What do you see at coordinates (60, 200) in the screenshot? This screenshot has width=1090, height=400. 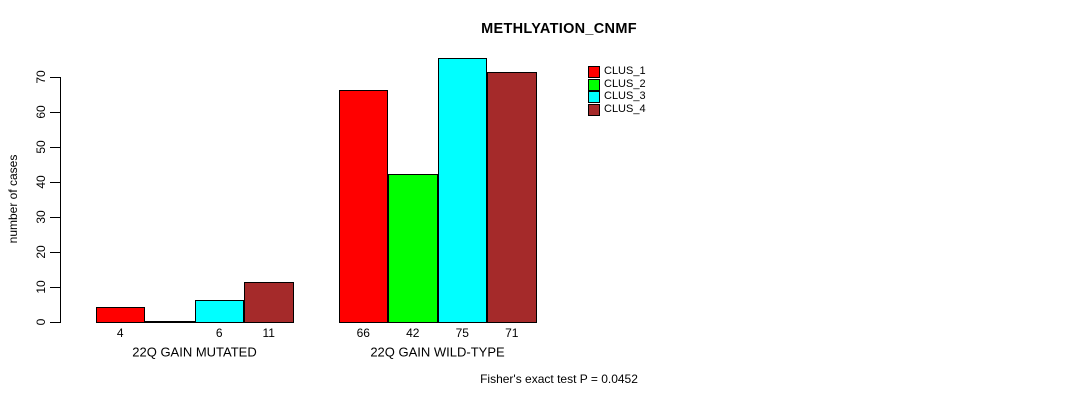 I see `y-axis-line` at bounding box center [60, 200].